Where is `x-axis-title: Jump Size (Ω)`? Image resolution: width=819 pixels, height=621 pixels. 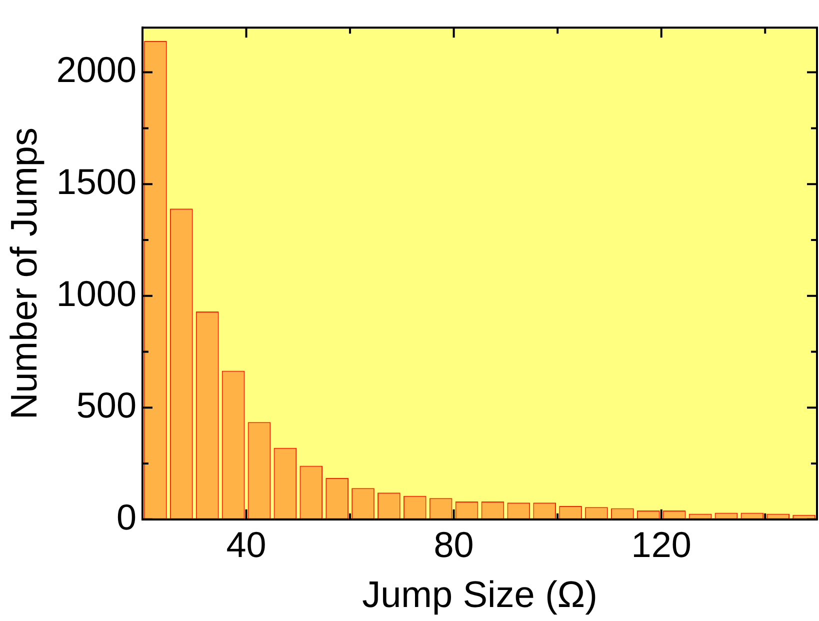
x-axis-title: Jump Size (Ω) is located at coordinates (480, 595).